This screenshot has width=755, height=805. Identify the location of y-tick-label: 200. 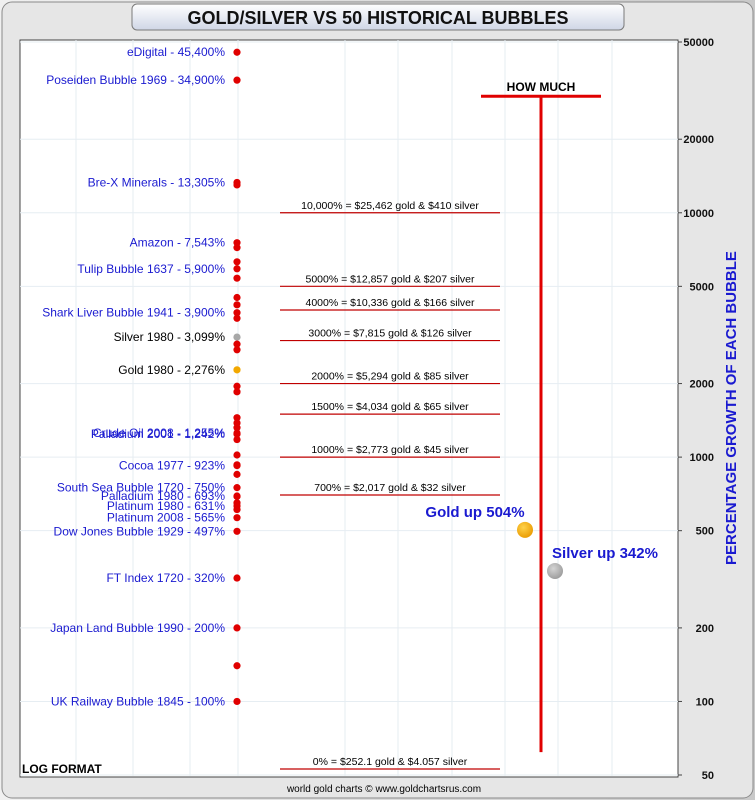
(705, 629).